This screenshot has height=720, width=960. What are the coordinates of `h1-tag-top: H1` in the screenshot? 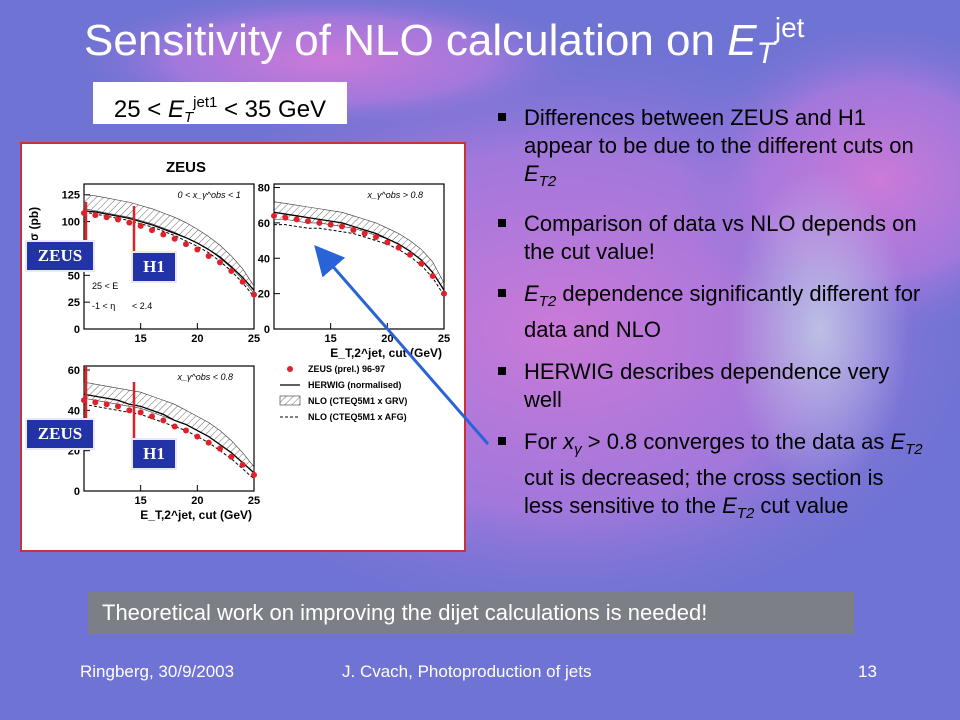 It's located at (154, 267).